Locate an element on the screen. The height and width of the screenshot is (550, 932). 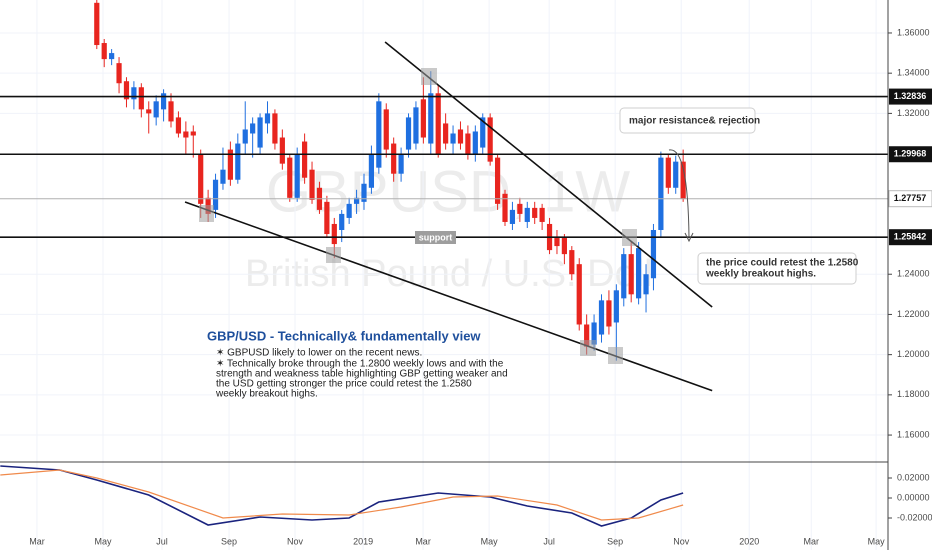
highlight-box is located at coordinates (333, 255).